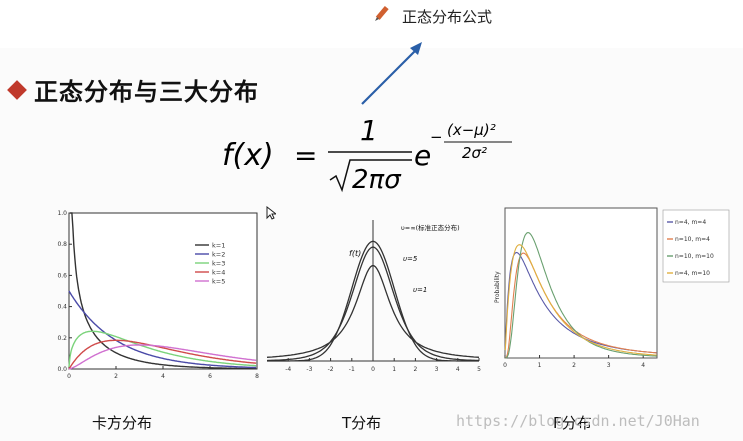  Describe the element at coordinates (377, 180) in the screenshot. I see `formula-sqrt-body: 2πσ` at that location.